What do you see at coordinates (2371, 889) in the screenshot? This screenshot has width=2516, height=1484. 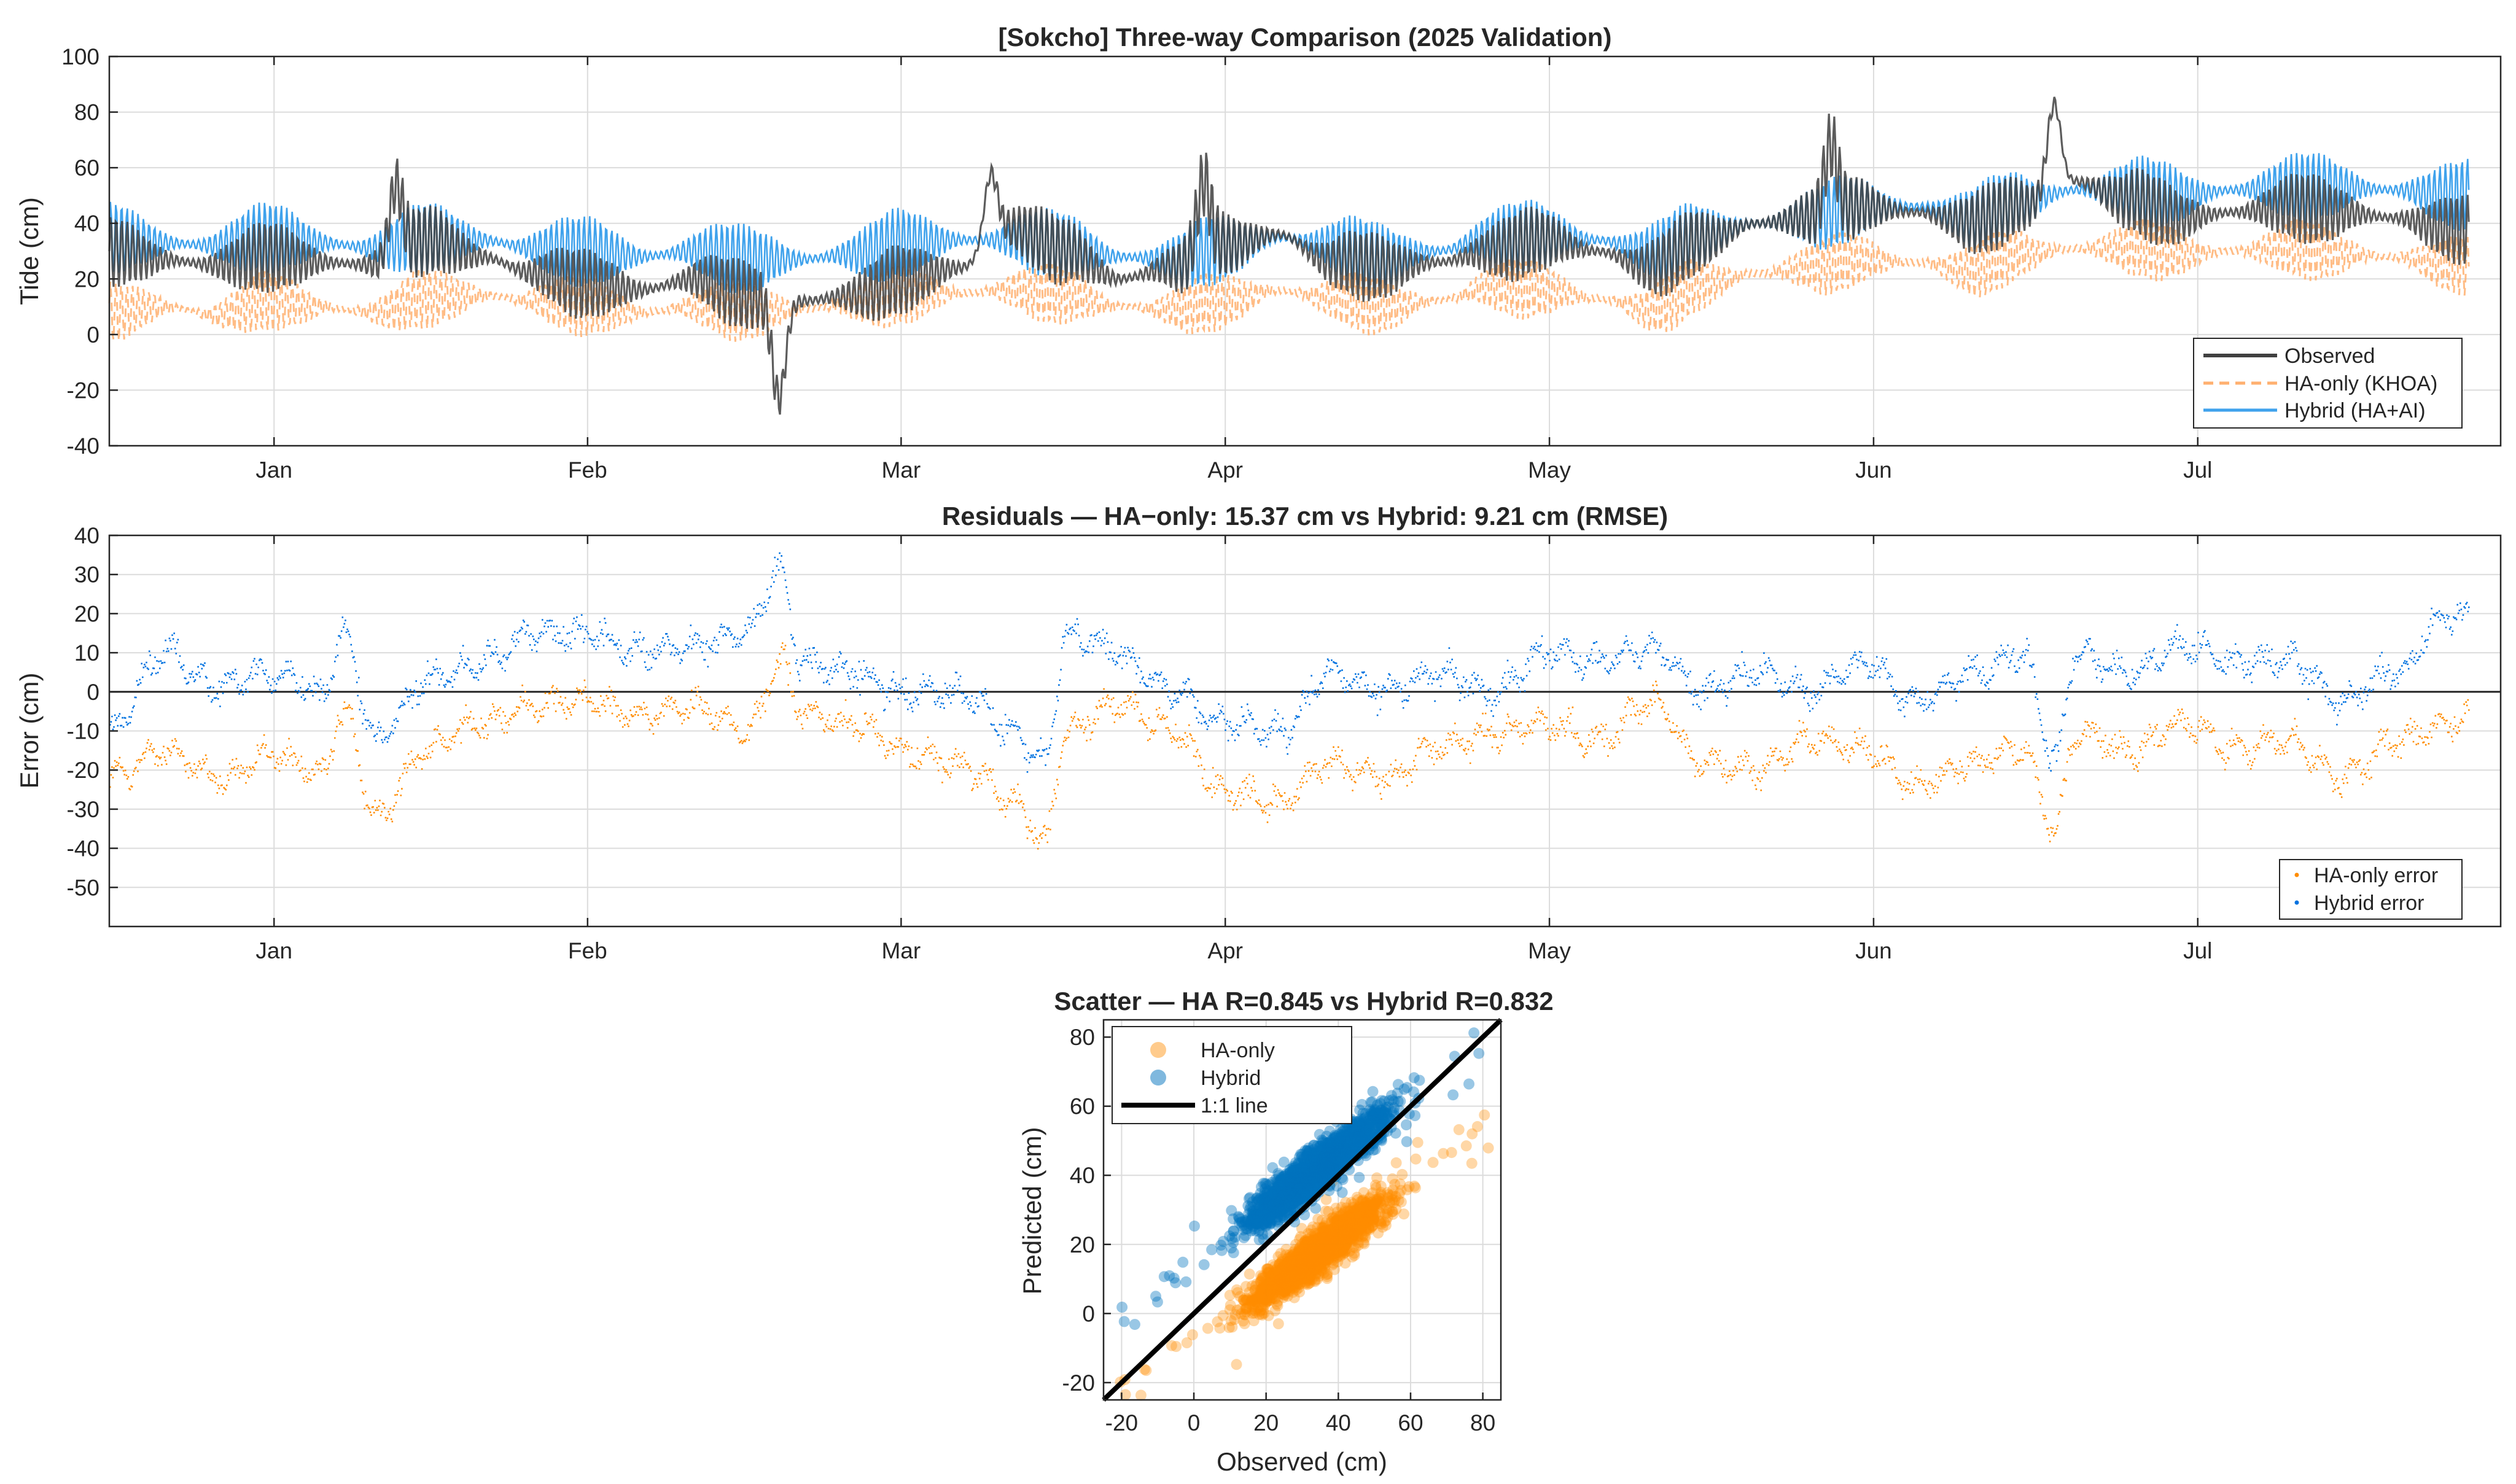 I see `residuals-legend: HA-only error Hybrid error` at bounding box center [2371, 889].